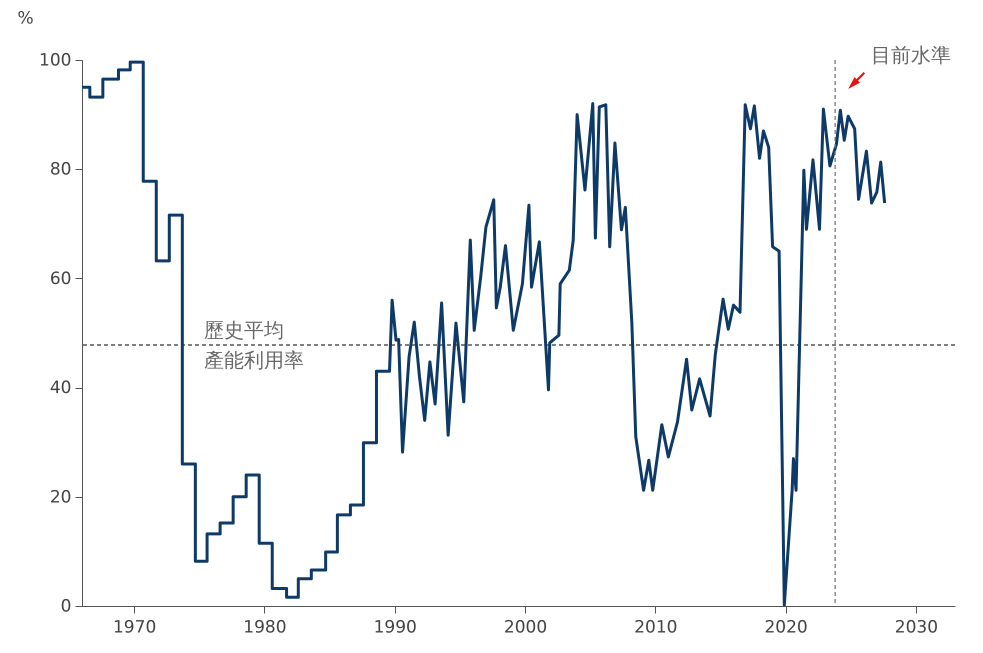 The height and width of the screenshot is (653, 983). Describe the element at coordinates (395, 628) in the screenshot. I see `x-tick-label: 1990` at that location.